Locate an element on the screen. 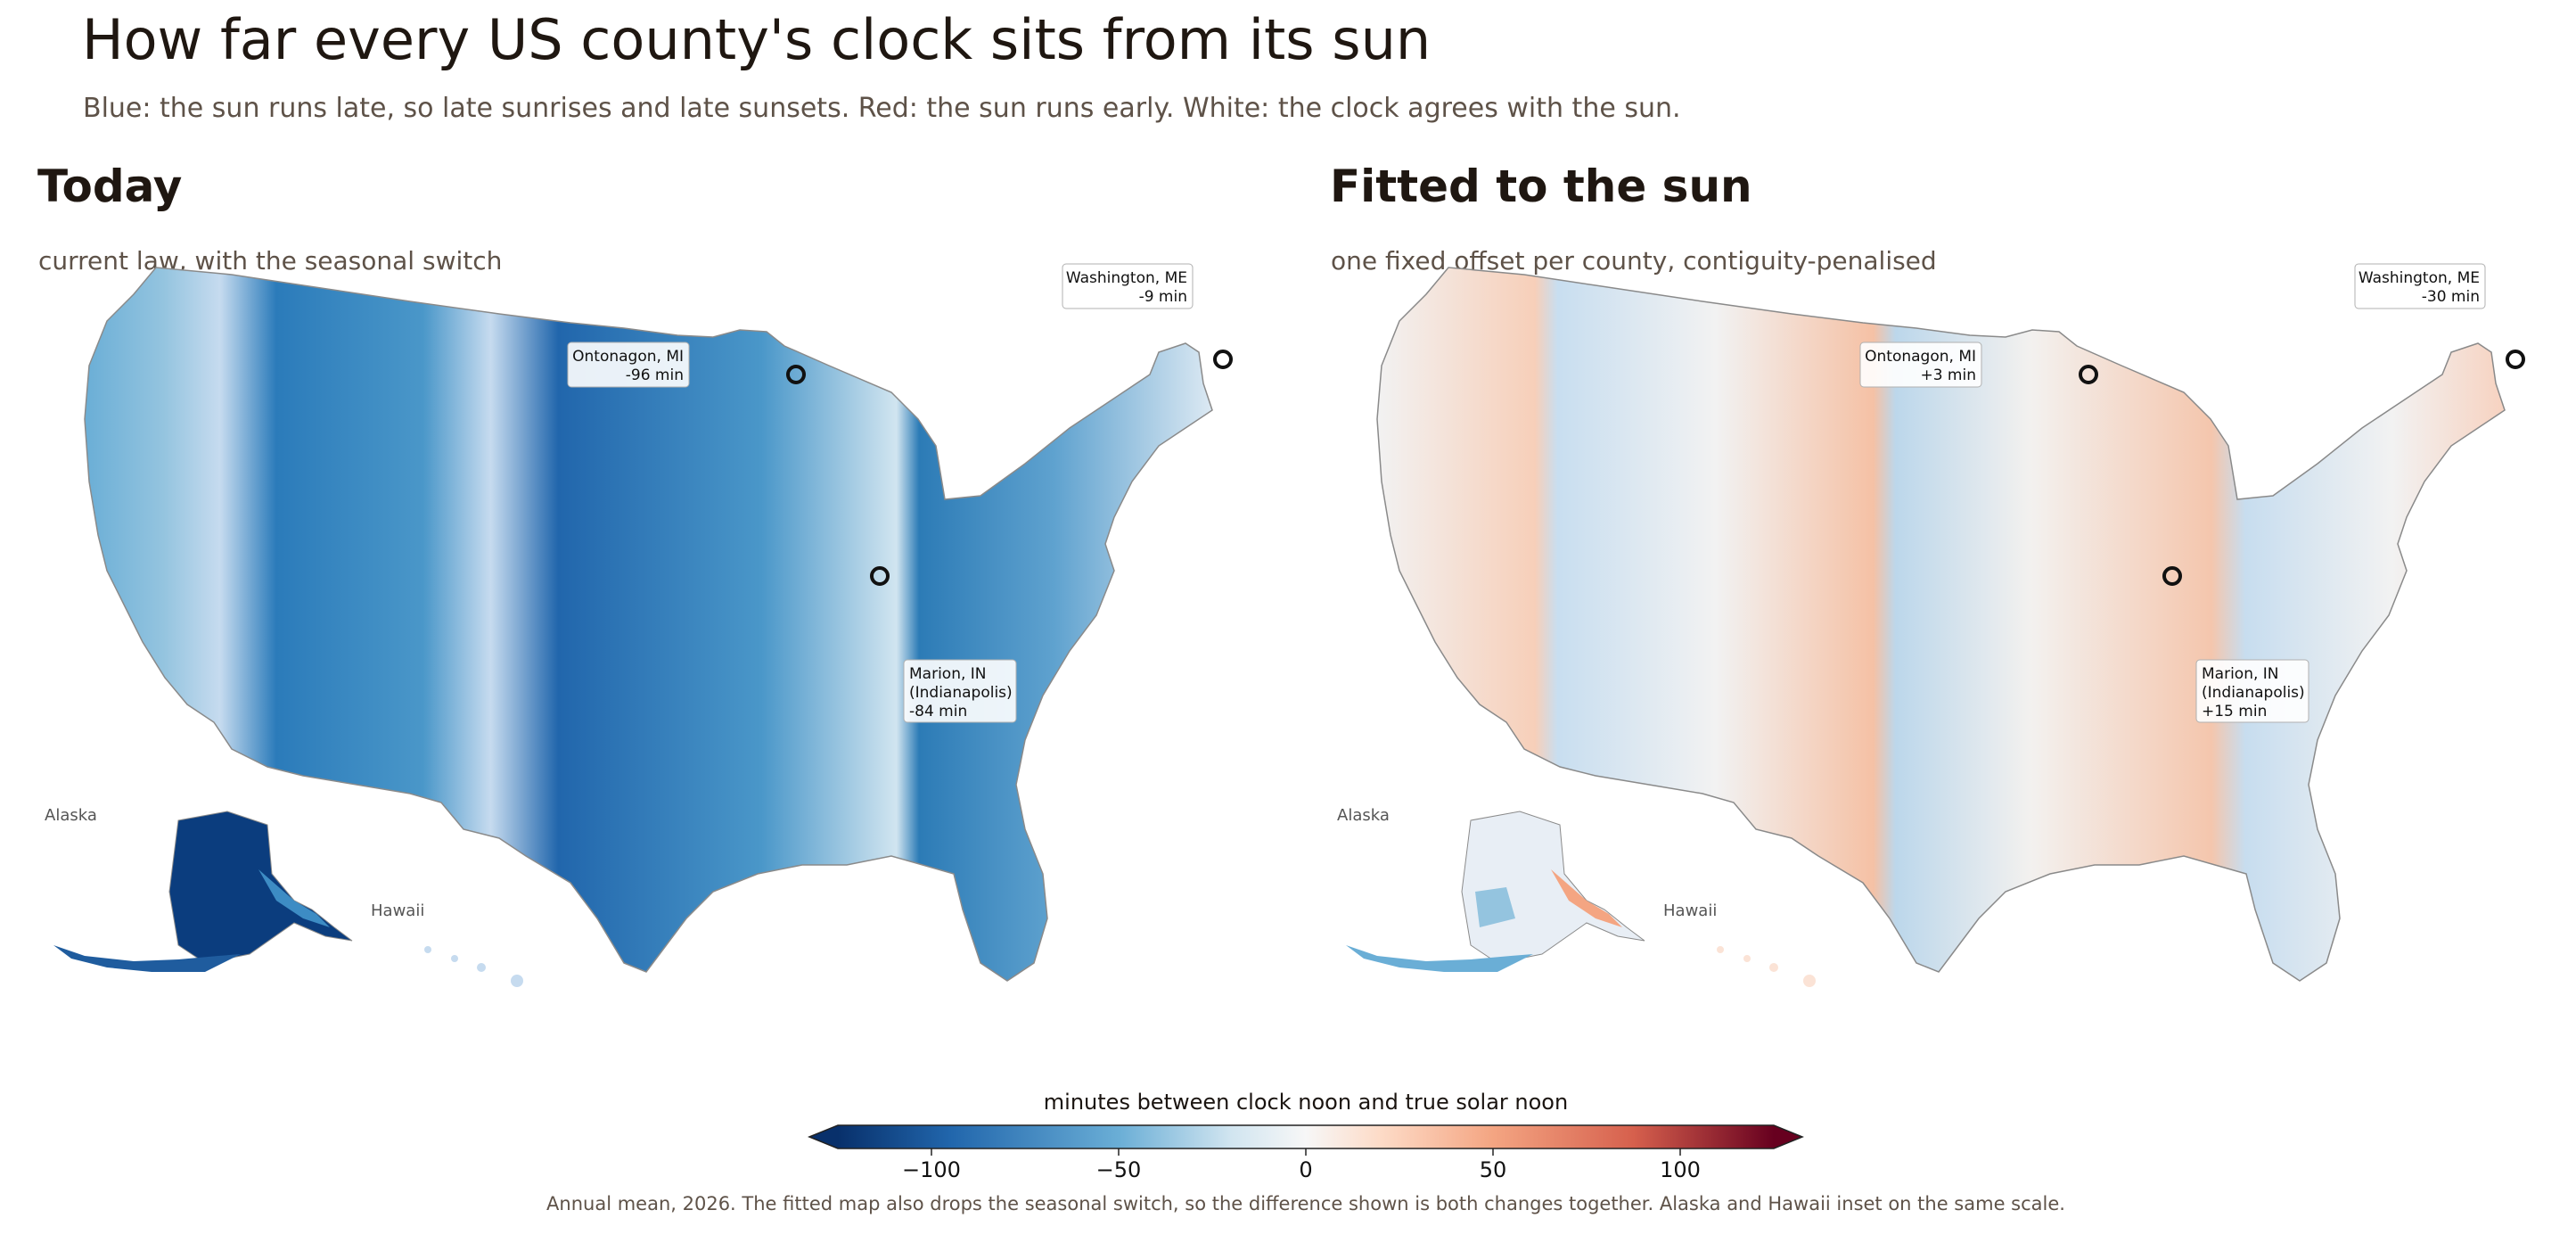 The width and height of the screenshot is (2576, 1243). callout-washington-me-fitted: Washington, ME -30 min is located at coordinates (2420, 286).